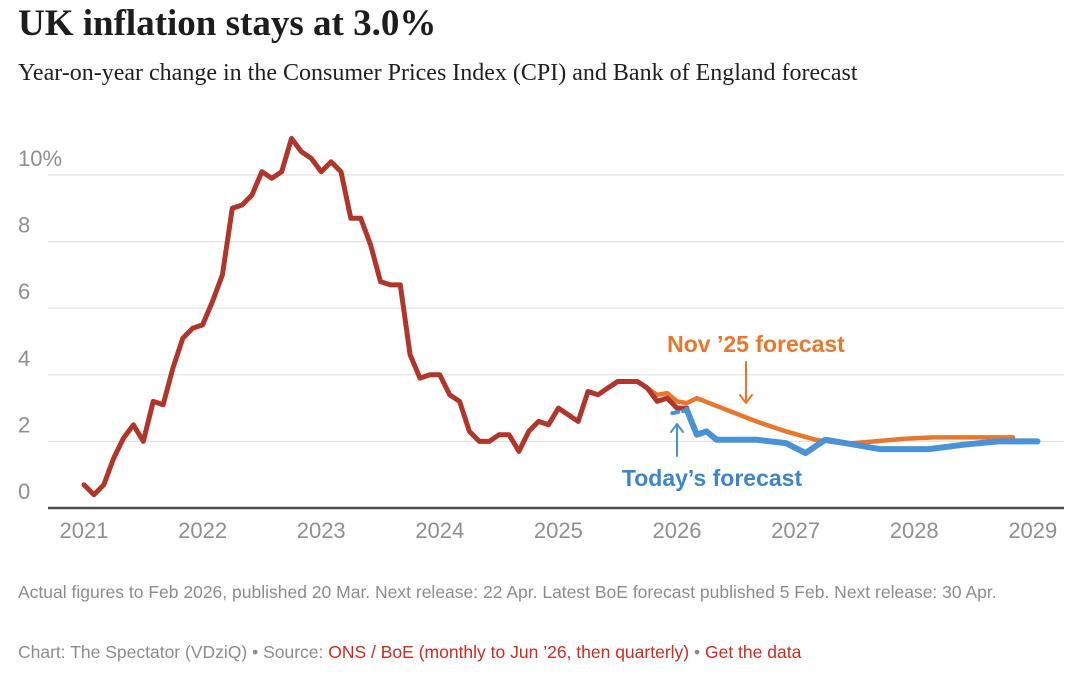 This screenshot has height=675, width=1080. What do you see at coordinates (677, 440) in the screenshot?
I see `today-forecast-arrow` at bounding box center [677, 440].